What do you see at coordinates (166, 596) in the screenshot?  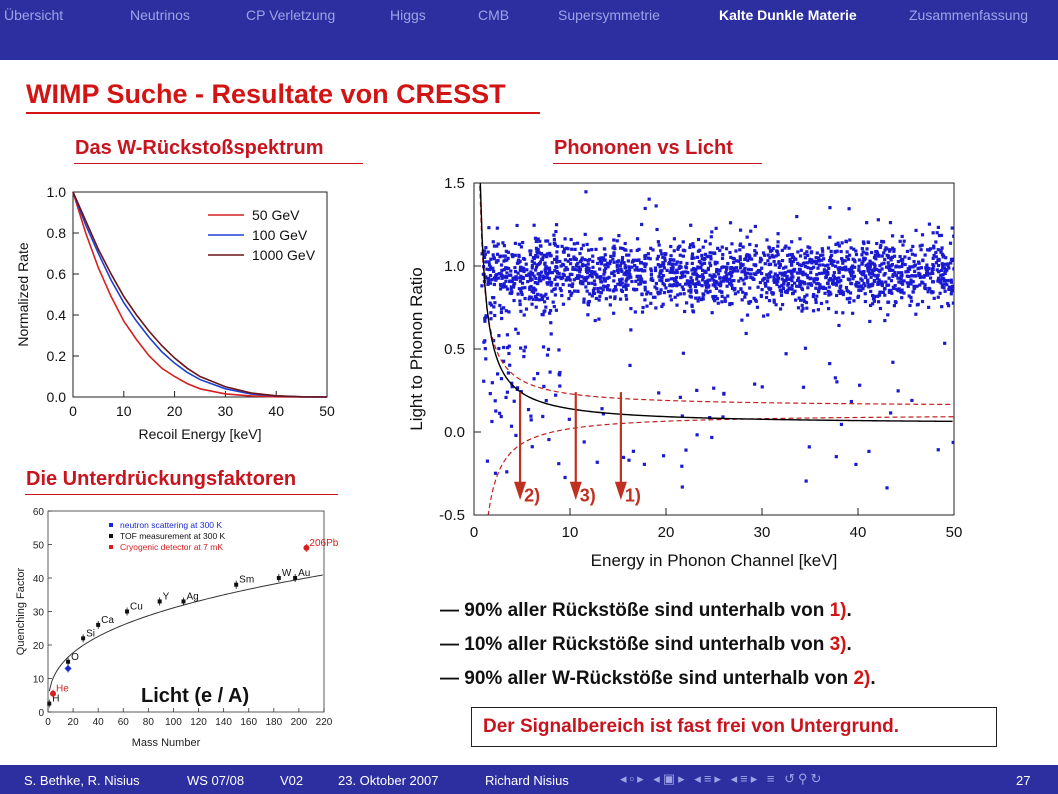 I see `point-label-7: Y` at bounding box center [166, 596].